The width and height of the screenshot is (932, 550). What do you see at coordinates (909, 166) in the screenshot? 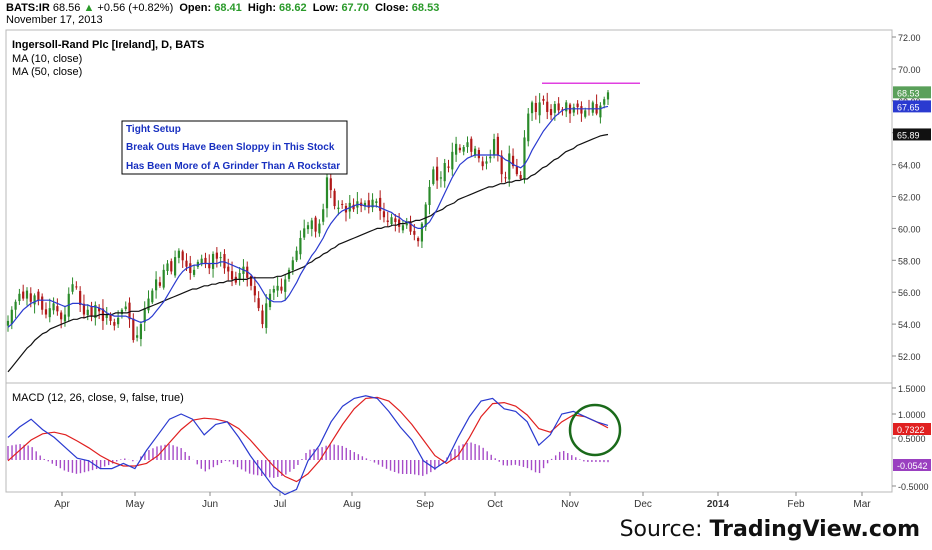
I see `price-tick-label: 64.00` at bounding box center [909, 166].